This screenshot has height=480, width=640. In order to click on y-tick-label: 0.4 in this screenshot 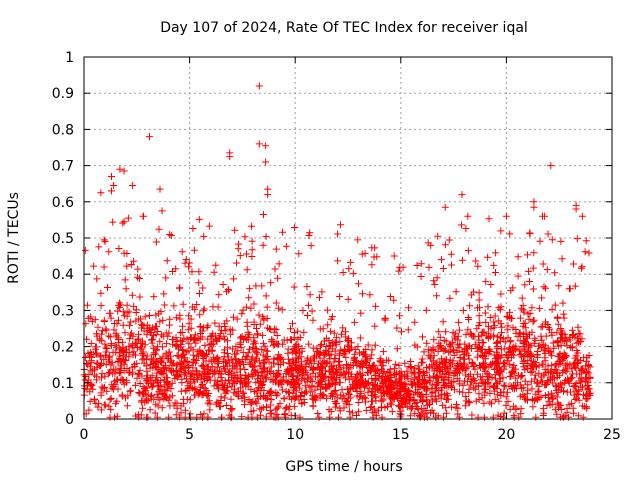, I will do `click(63, 275)`.